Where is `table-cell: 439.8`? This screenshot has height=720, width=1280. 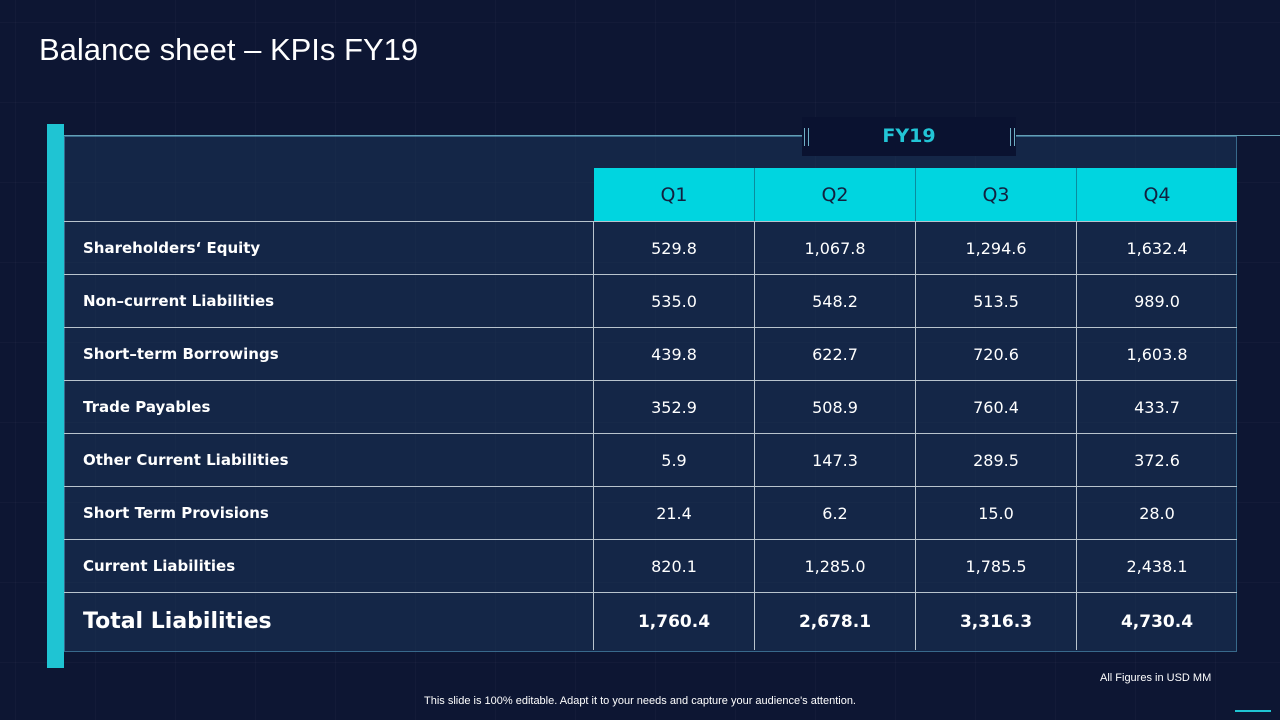
table-cell: 439.8 is located at coordinates (674, 354).